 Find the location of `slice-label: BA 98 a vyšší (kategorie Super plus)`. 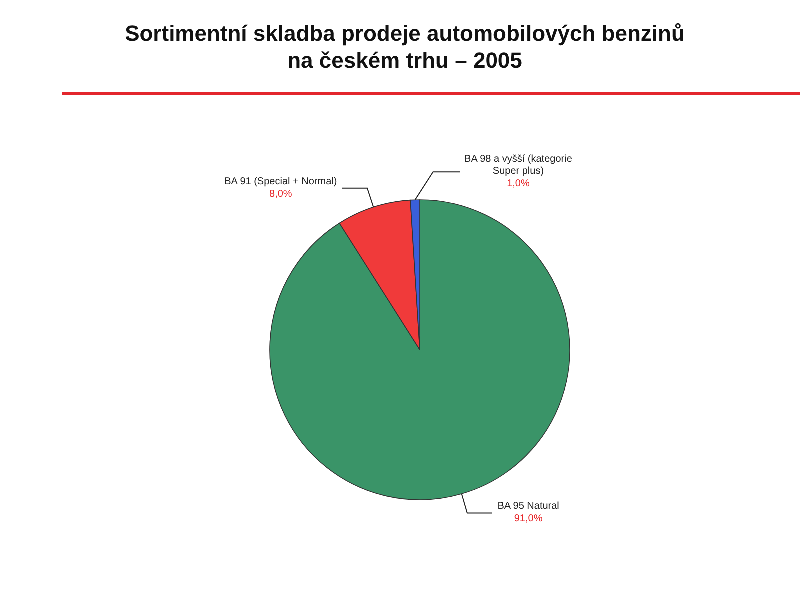

slice-label: BA 98 a vyšší (kategorie Super plus) is located at coordinates (518, 166).